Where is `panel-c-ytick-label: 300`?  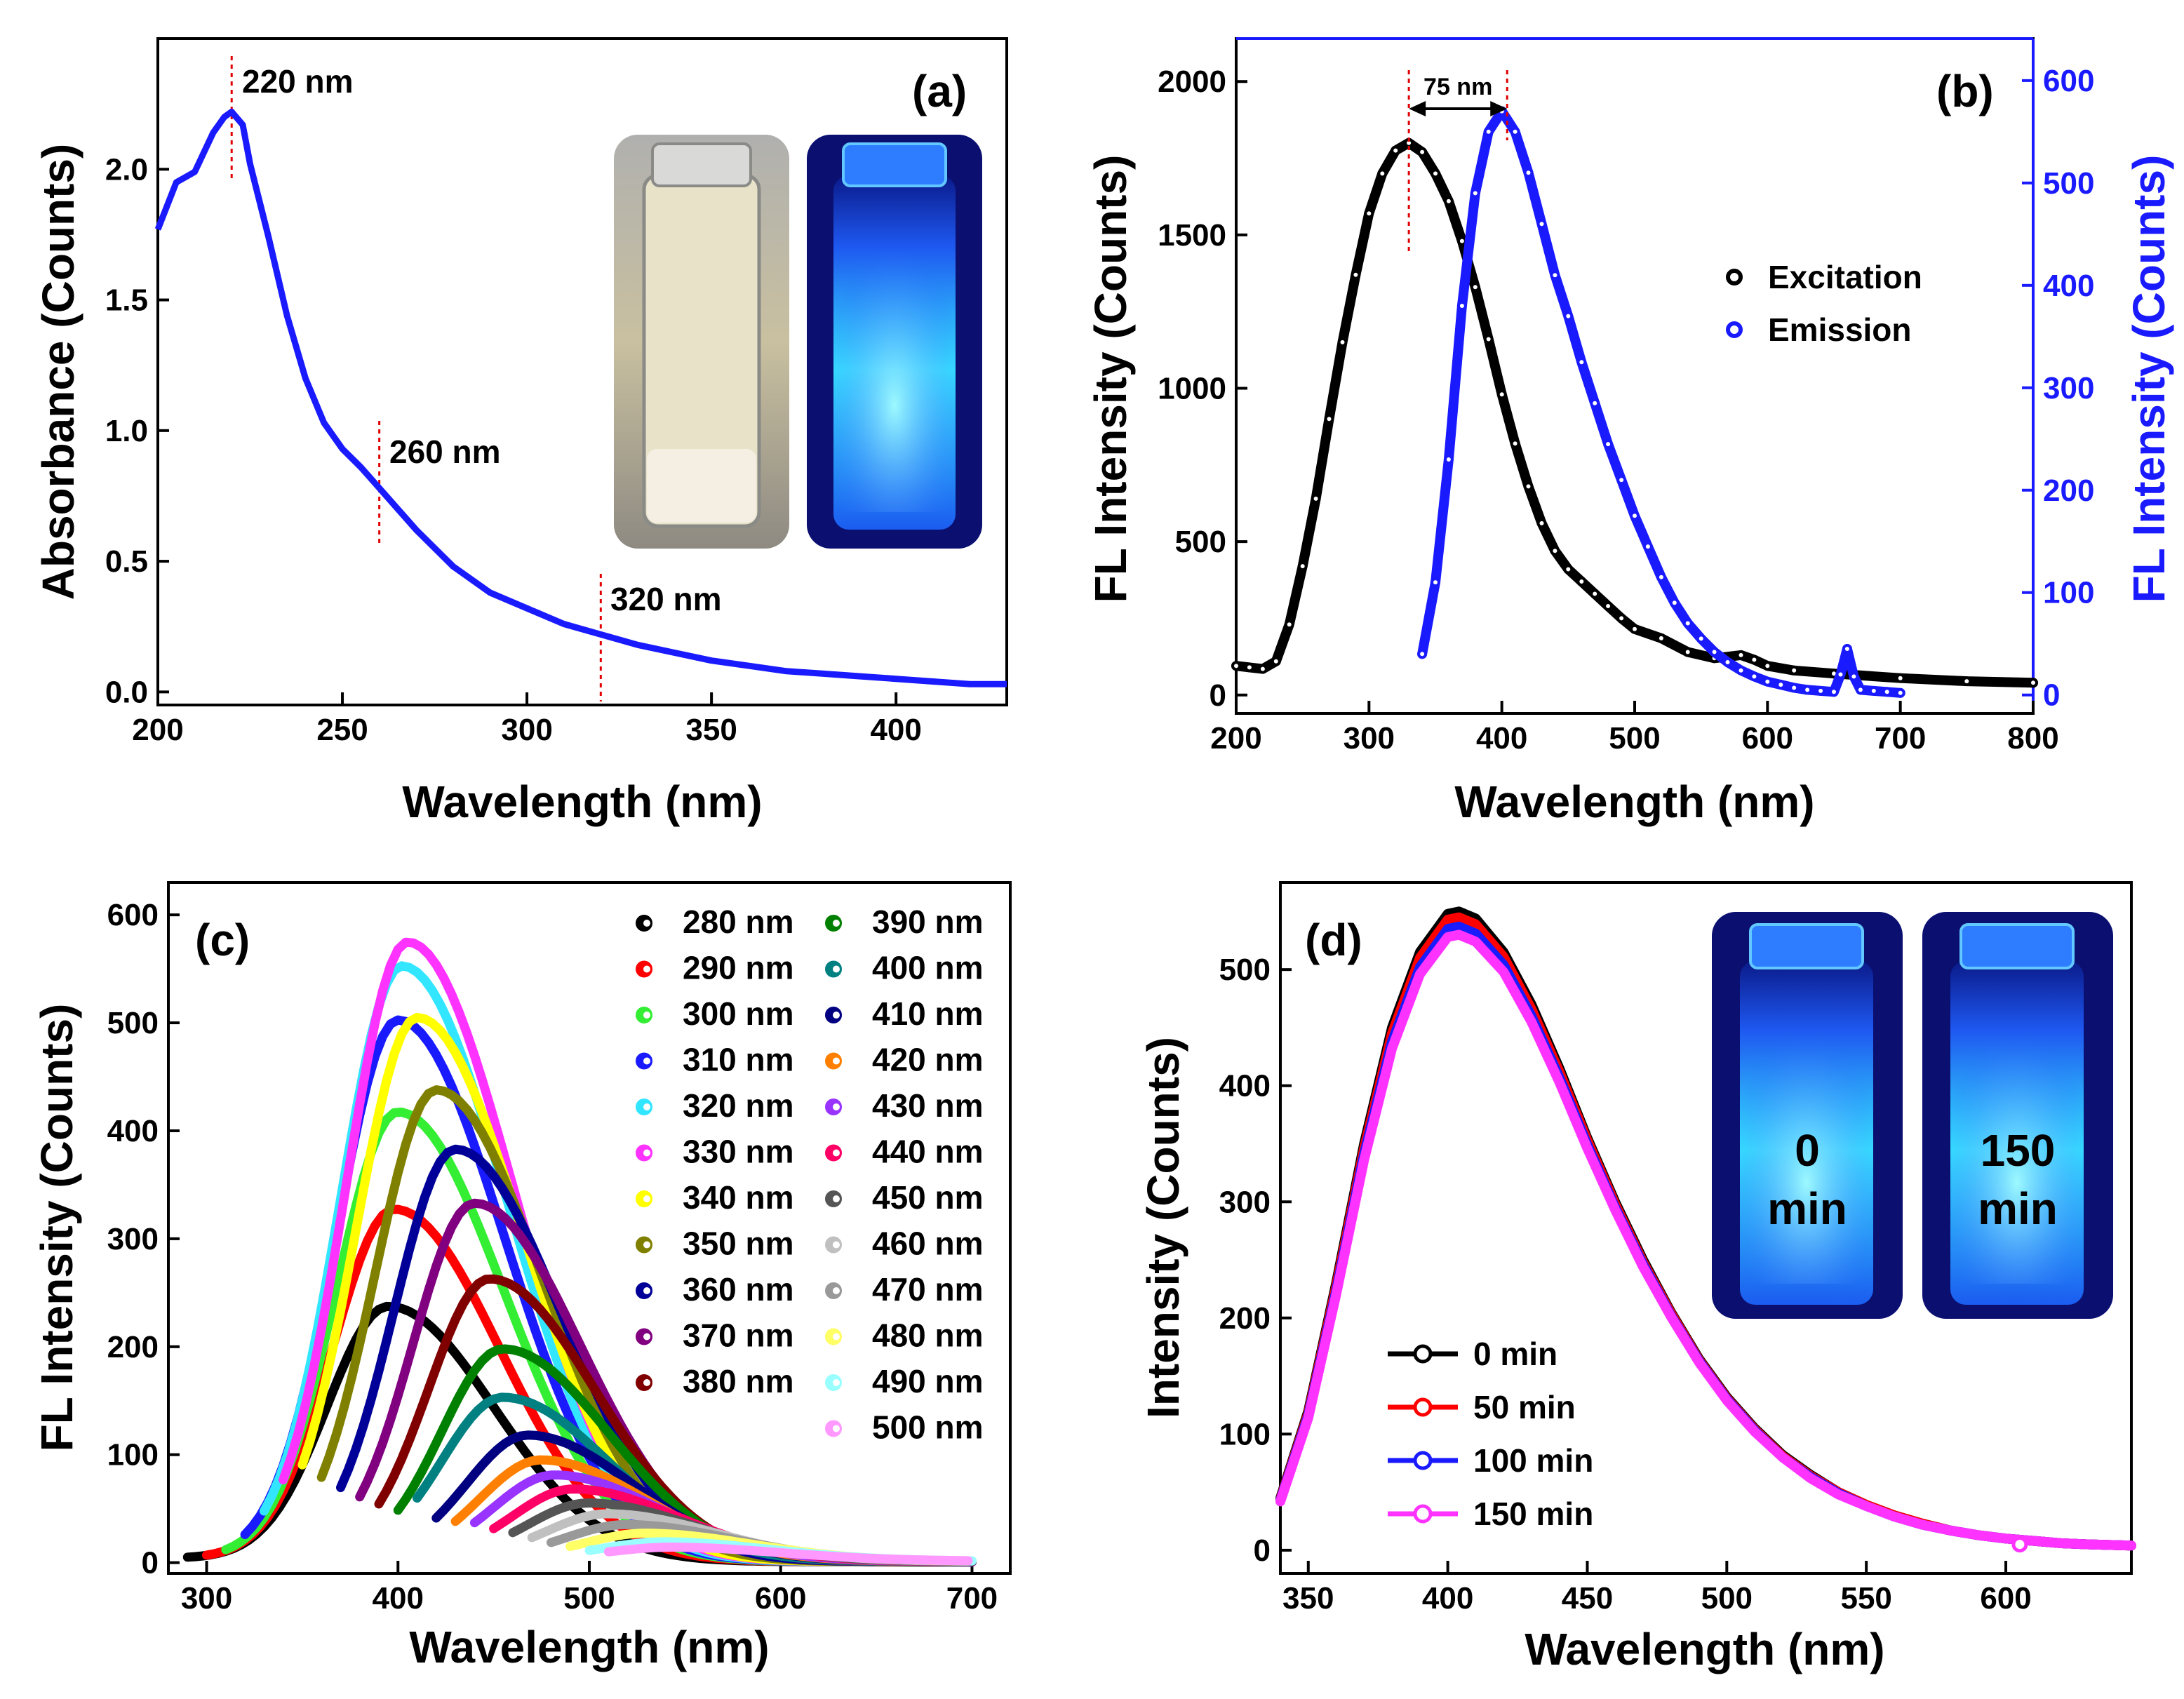 panel-c-ytick-label: 300 is located at coordinates (133, 1239).